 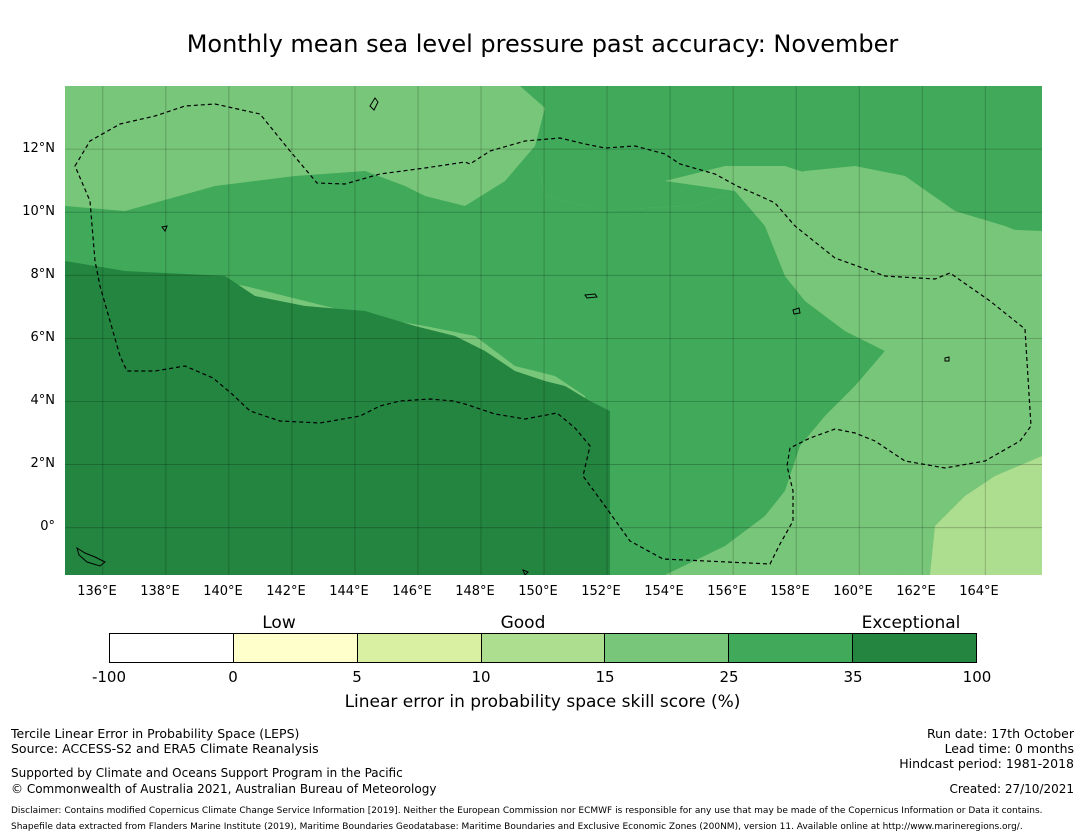 I want to click on lon-label: 152°E, so click(x=601, y=591).